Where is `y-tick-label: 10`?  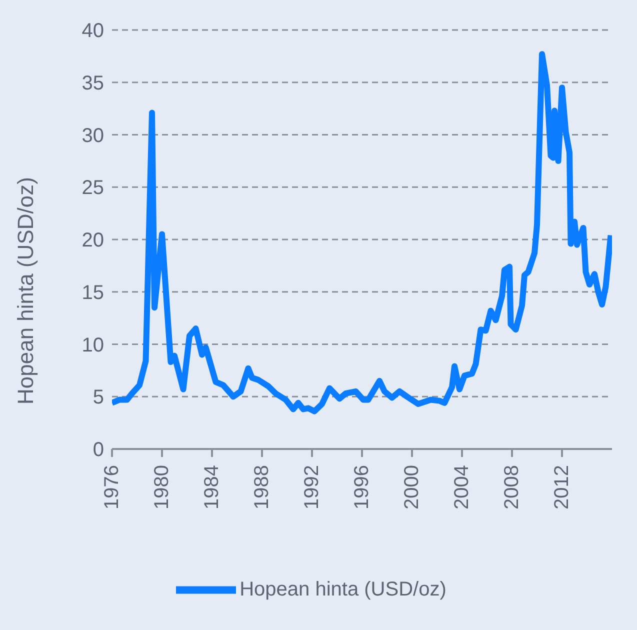 y-tick-label: 10 is located at coordinates (93, 345).